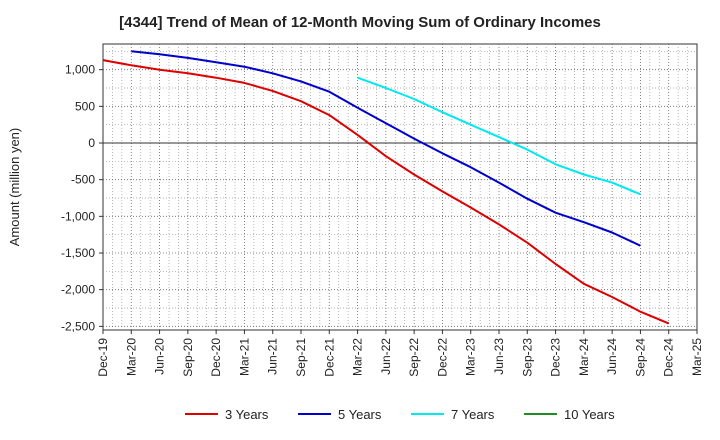 This screenshot has height=440, width=720. Describe the element at coordinates (78, 326) in the screenshot. I see `y-tick-label: -2,500` at that location.